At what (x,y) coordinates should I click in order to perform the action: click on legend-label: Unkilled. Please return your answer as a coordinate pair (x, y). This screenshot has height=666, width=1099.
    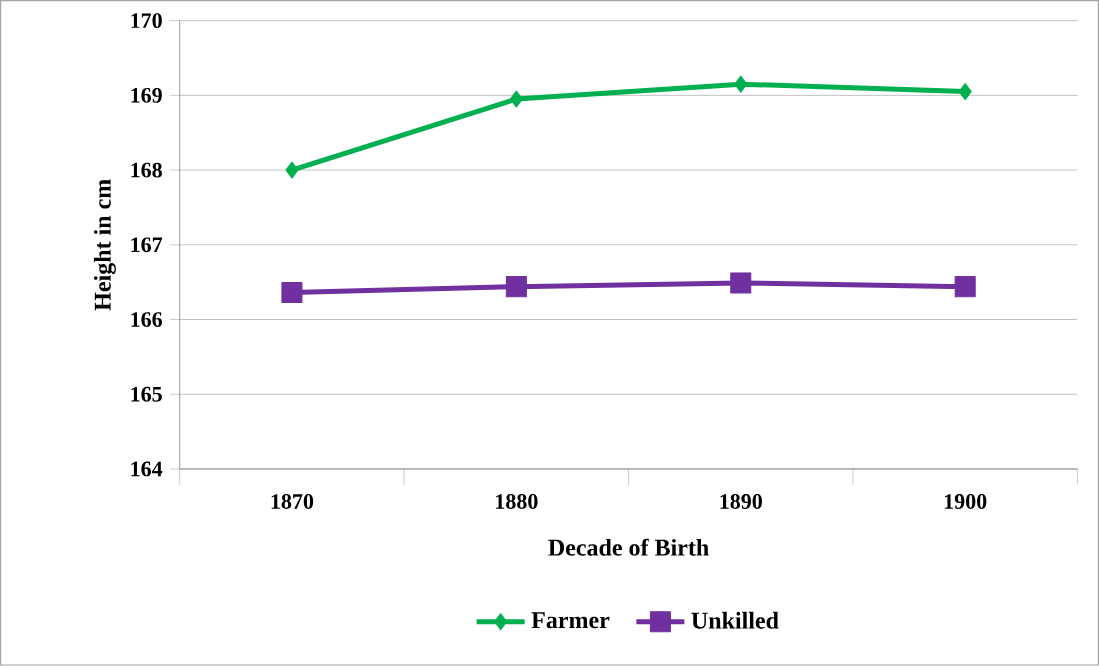
    Looking at the image, I should click on (735, 620).